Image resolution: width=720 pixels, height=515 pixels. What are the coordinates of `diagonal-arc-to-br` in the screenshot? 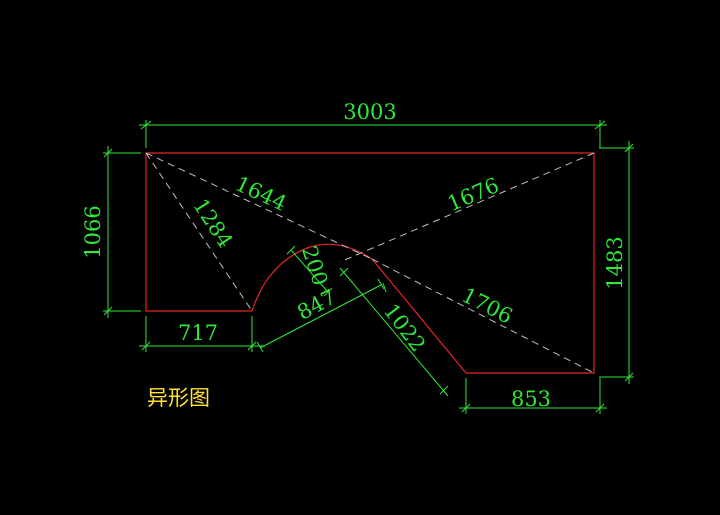 It's located at (483, 316).